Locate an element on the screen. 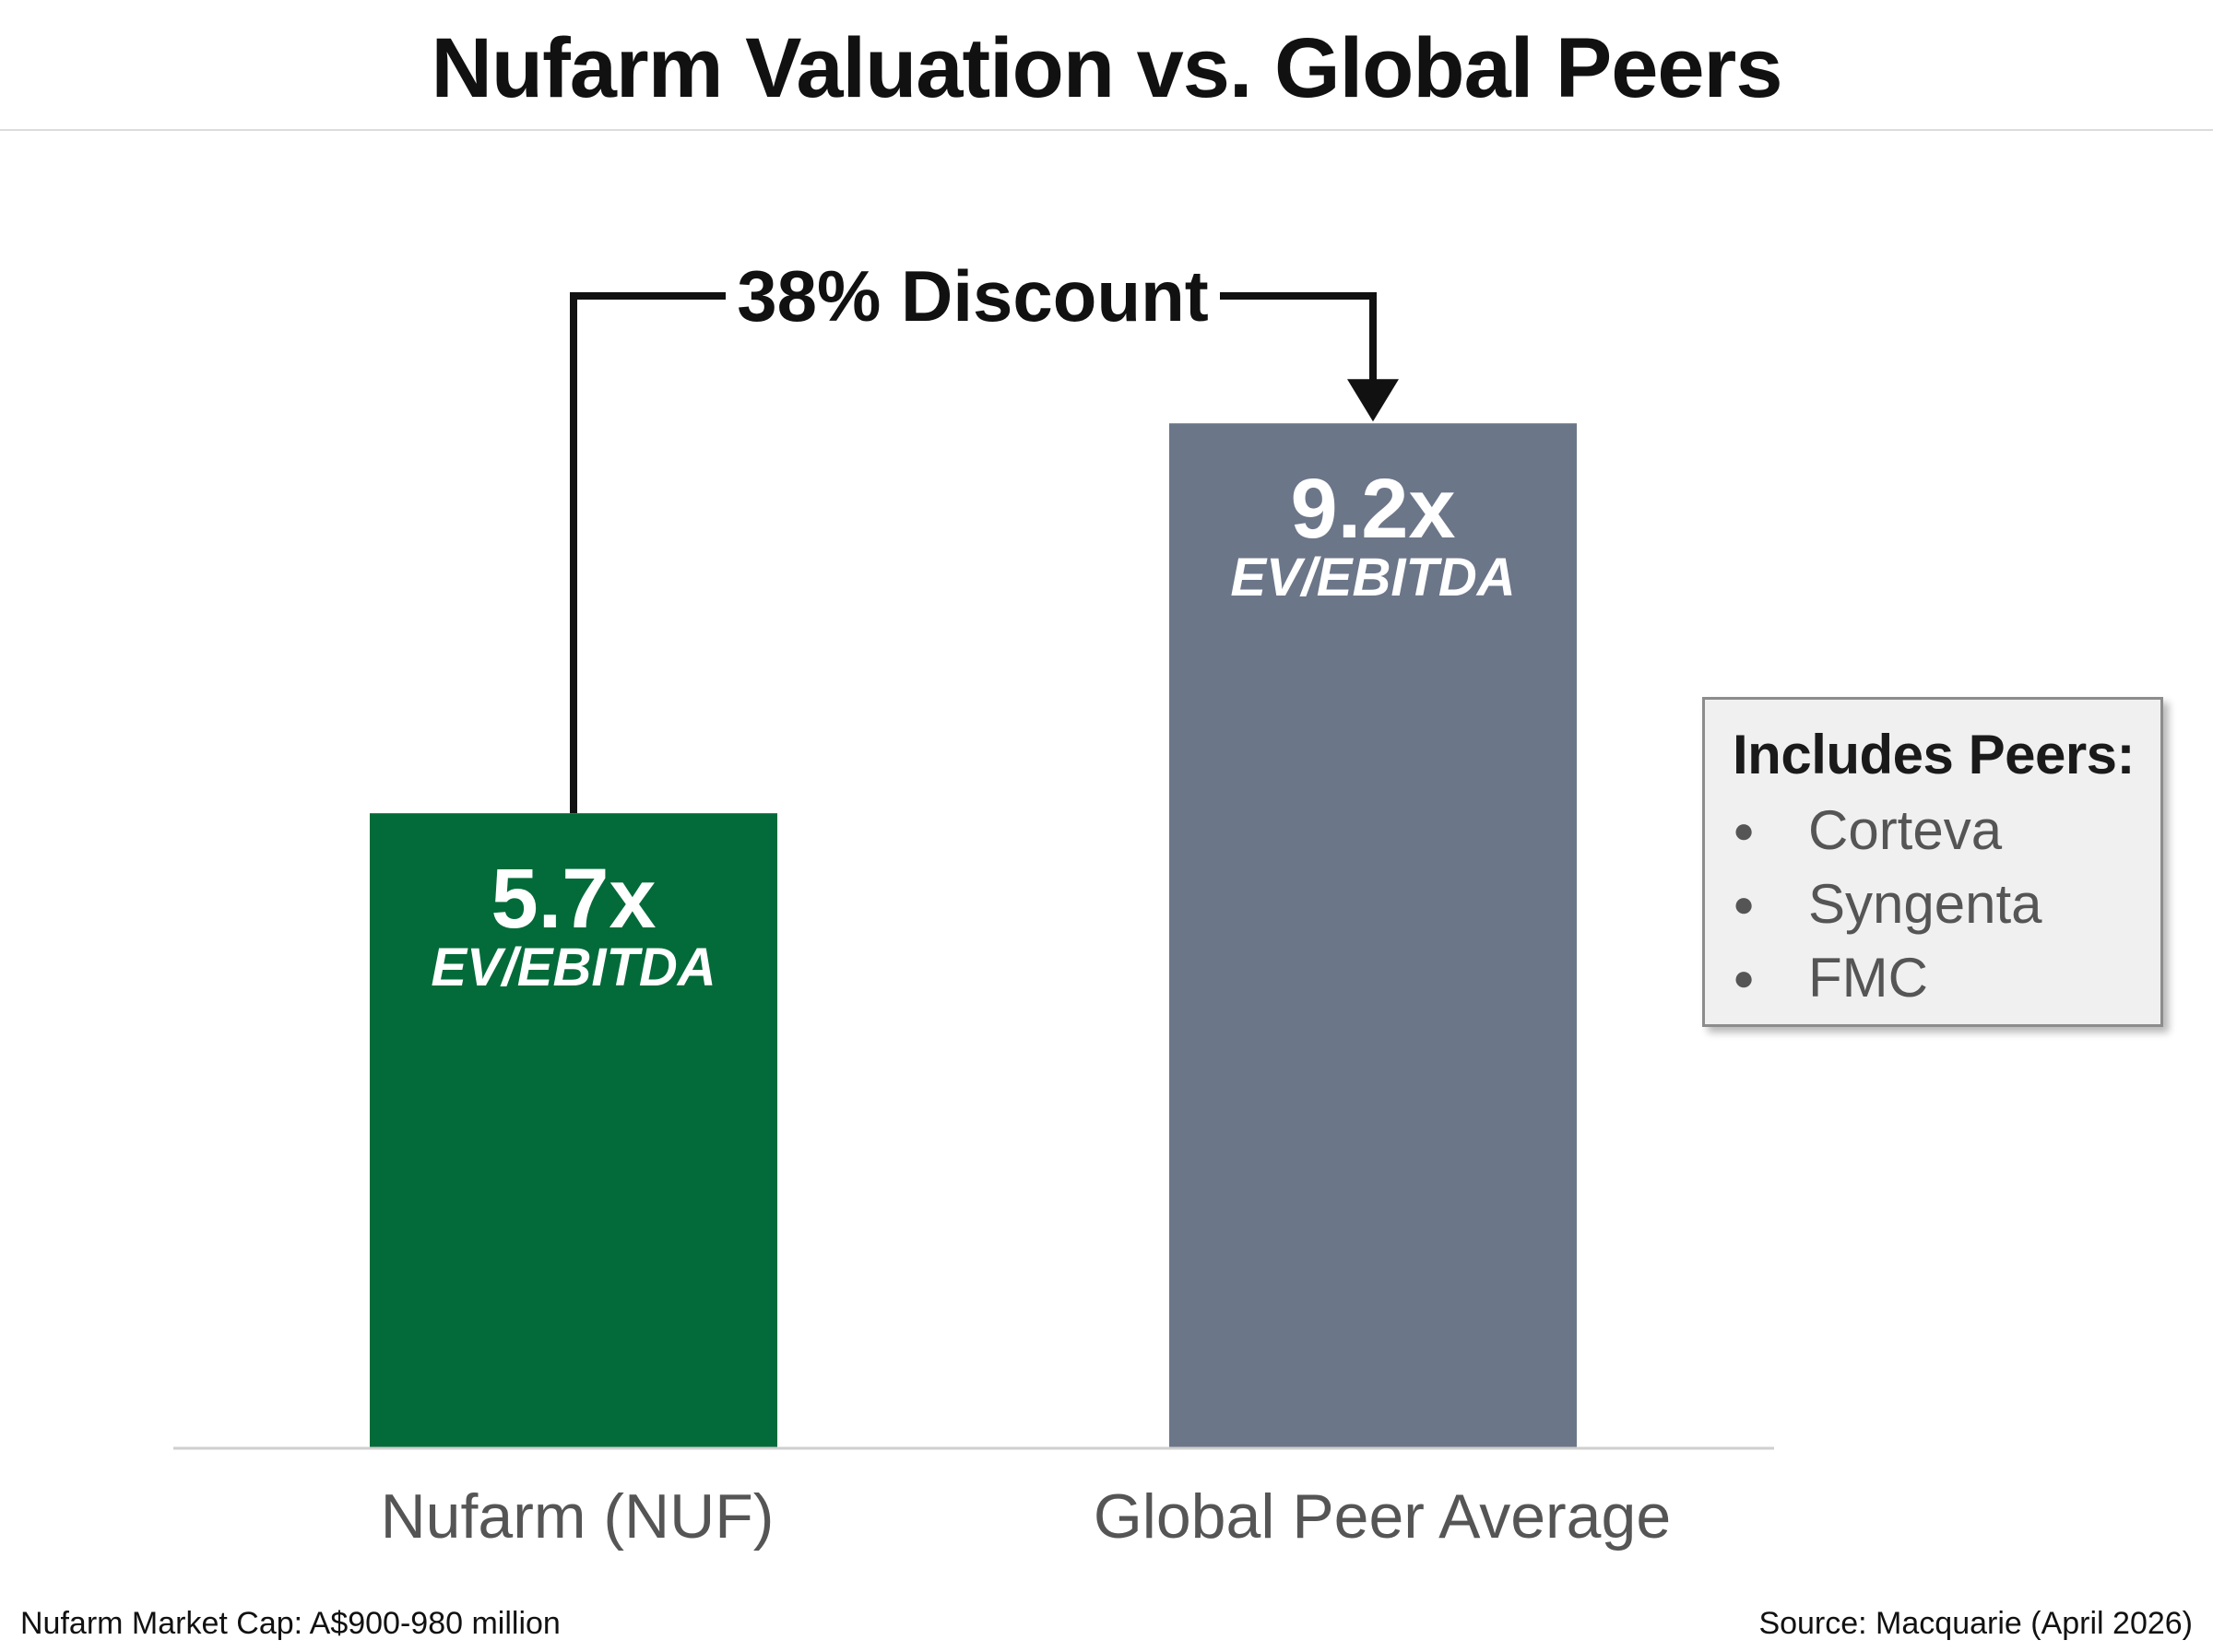 The height and width of the screenshot is (1652, 2213). peers-legend-box: Includes Peers: ● Corteva ● Syngenta ● FMC is located at coordinates (1932, 862).